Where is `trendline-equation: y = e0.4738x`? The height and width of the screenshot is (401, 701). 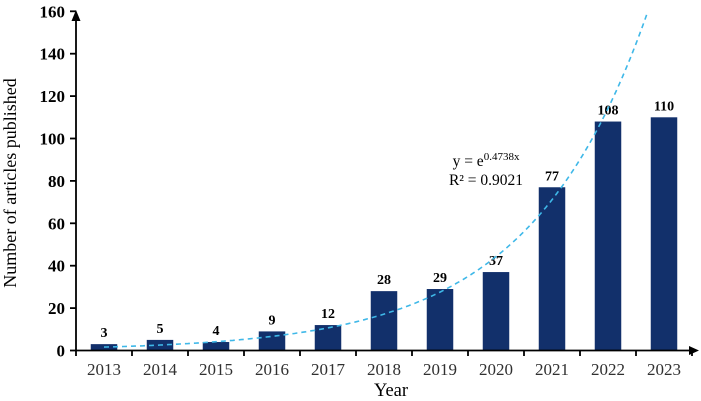
trendline-equation: y = e0.4738x is located at coordinates (486, 160).